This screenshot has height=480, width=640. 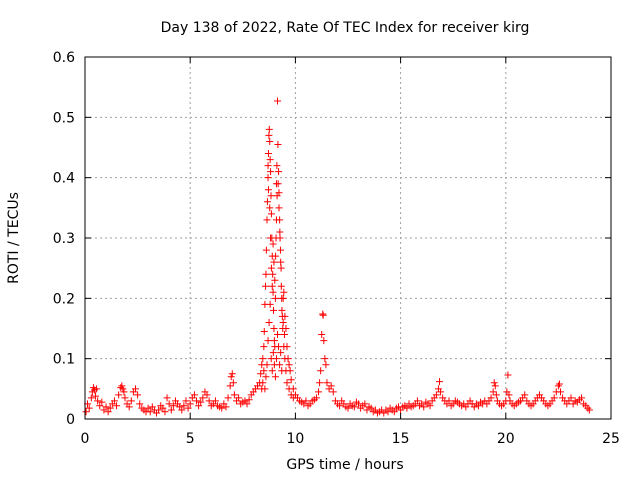 What do you see at coordinates (14, 238) in the screenshot?
I see `y-axis-label: ROTI / TECUs` at bounding box center [14, 238].